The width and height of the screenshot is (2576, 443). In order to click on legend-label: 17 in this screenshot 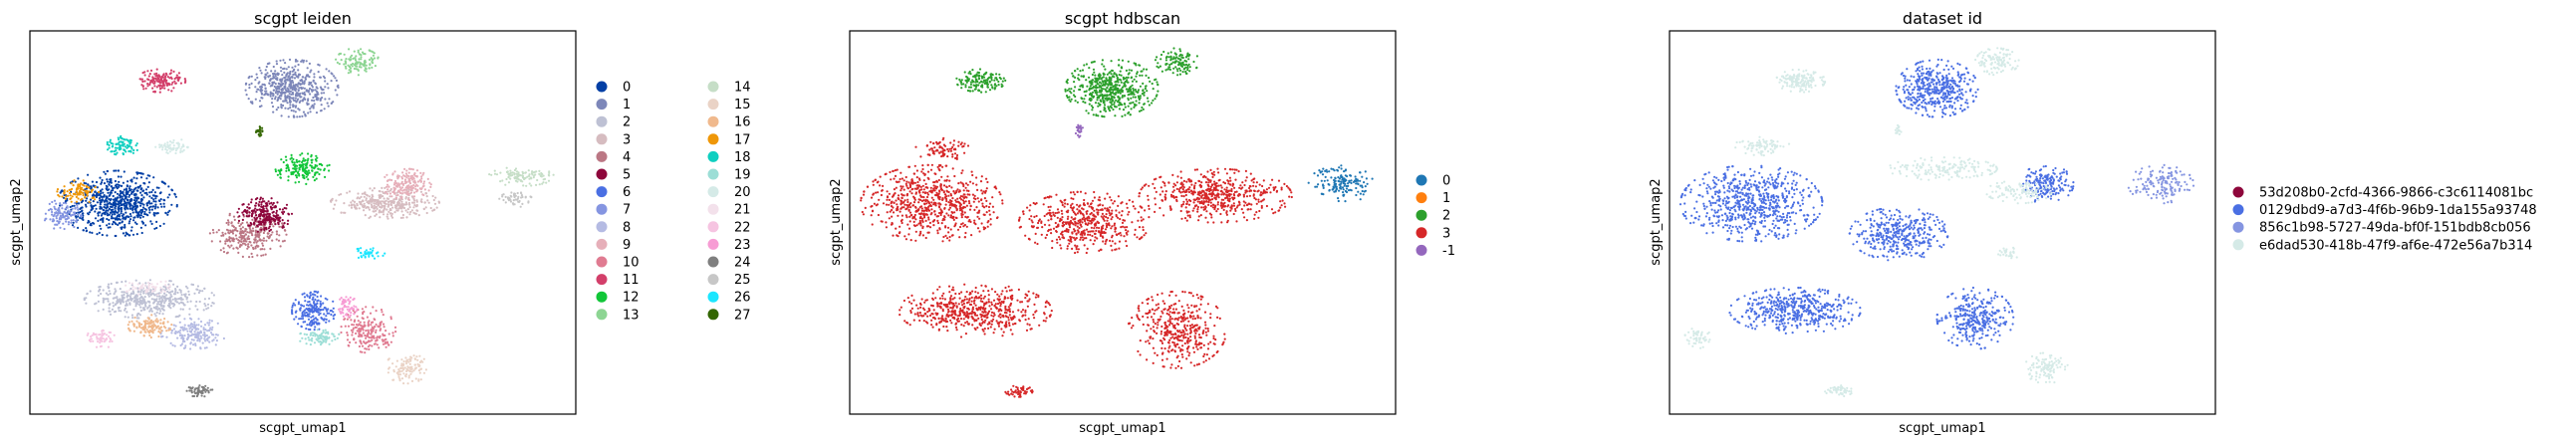, I will do `click(742, 139)`.